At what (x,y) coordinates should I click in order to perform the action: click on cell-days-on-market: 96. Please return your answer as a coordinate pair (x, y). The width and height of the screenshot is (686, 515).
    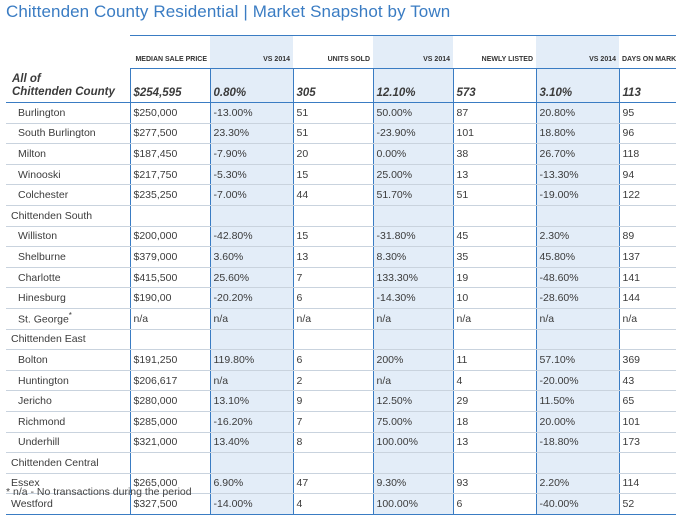
    Looking at the image, I should click on (647, 134).